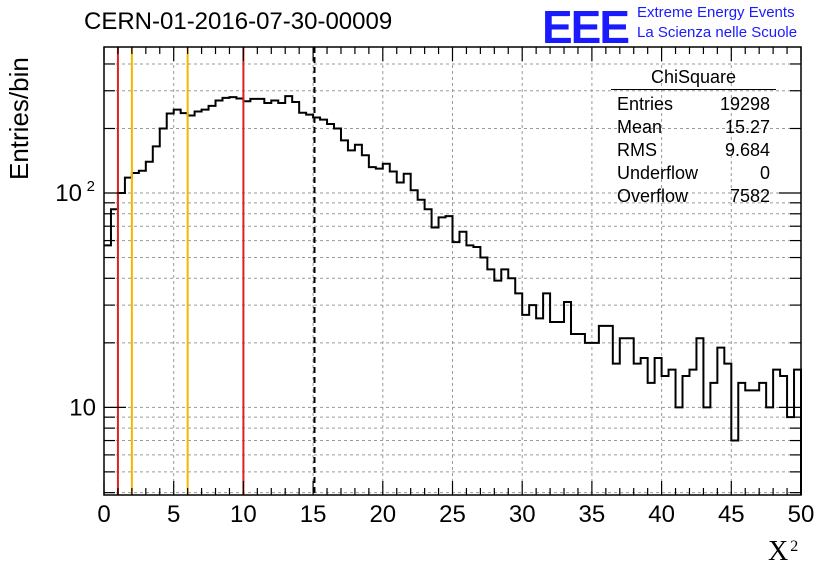 This screenshot has width=836, height=572. Describe the element at coordinates (243, 514) in the screenshot. I see `x-tick-label: 10` at that location.